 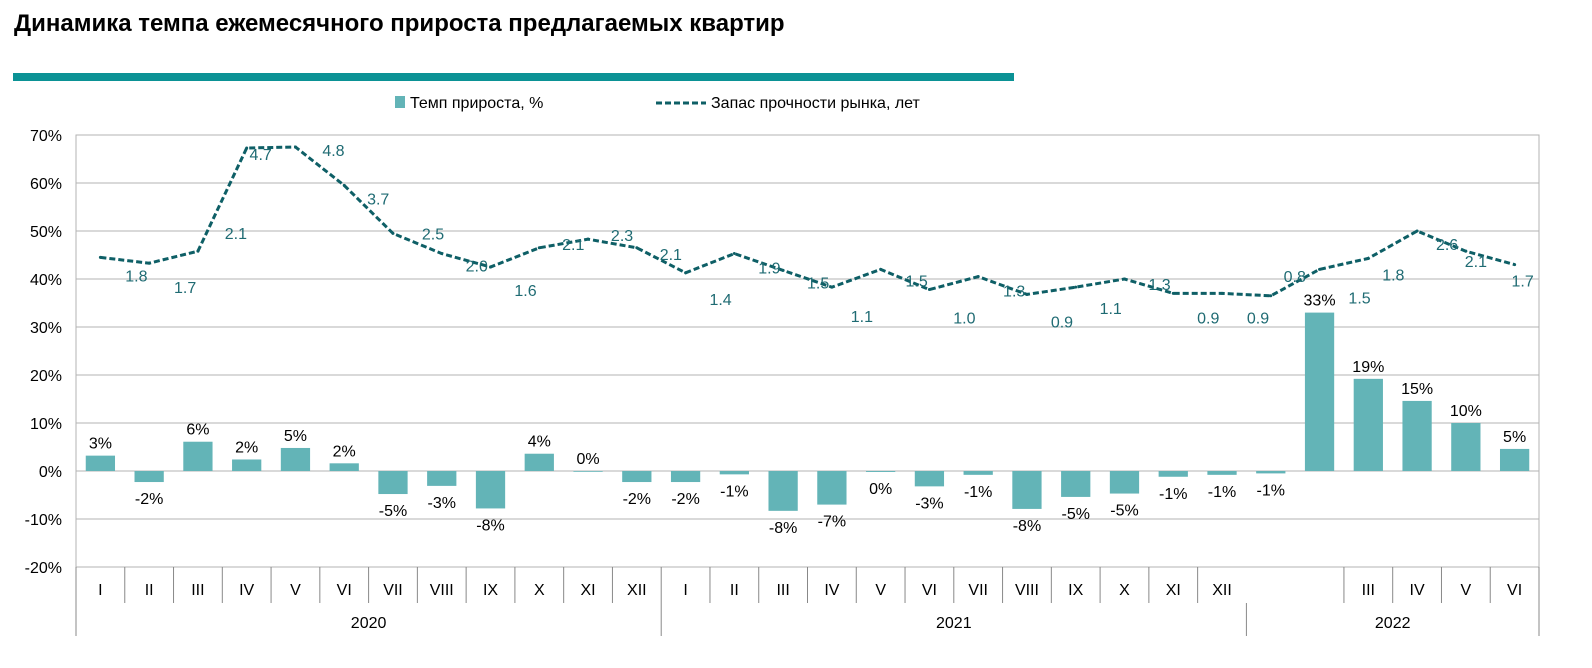 I want to click on x-category-label: XI, so click(x=587, y=590).